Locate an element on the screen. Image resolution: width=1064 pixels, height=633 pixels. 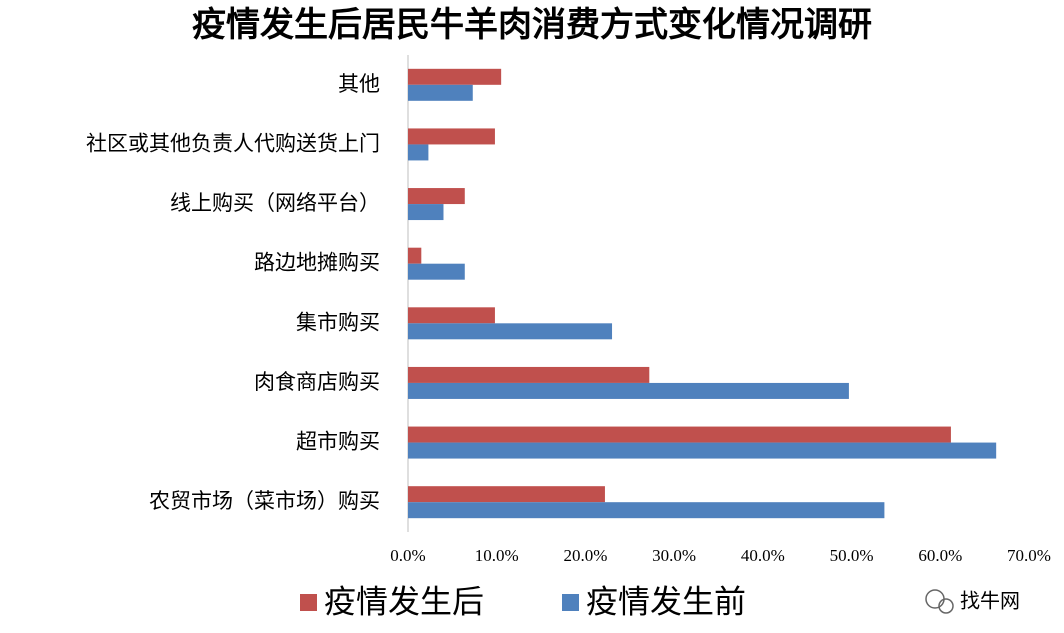
legend-label: 疫情发生后 is located at coordinates (404, 602).